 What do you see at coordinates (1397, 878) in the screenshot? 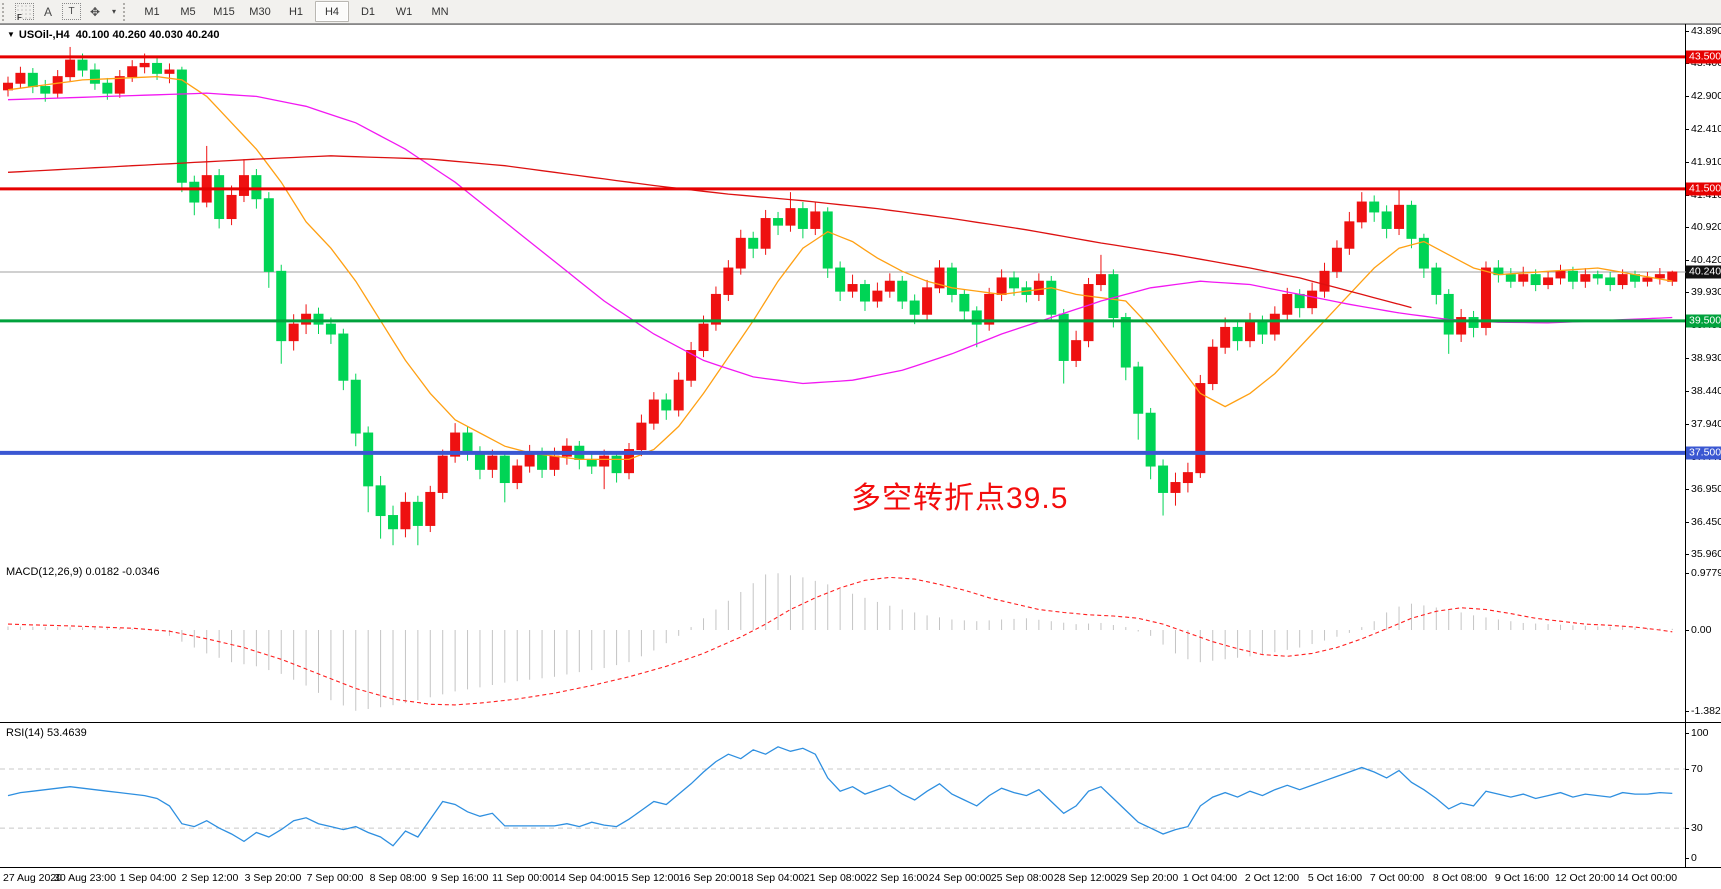
I see `date-label: 7 Oct 00:00` at bounding box center [1397, 878].